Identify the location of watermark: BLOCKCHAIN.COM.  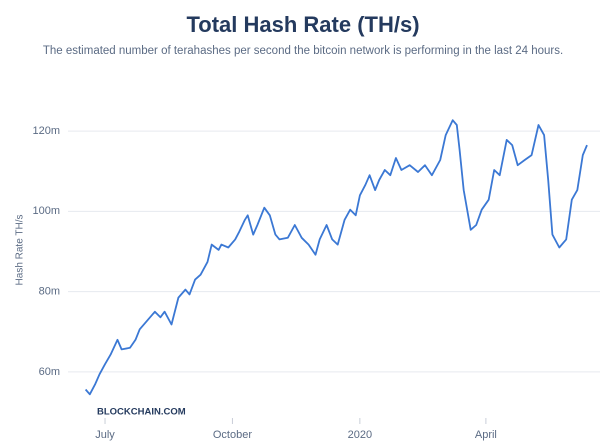
(141, 412).